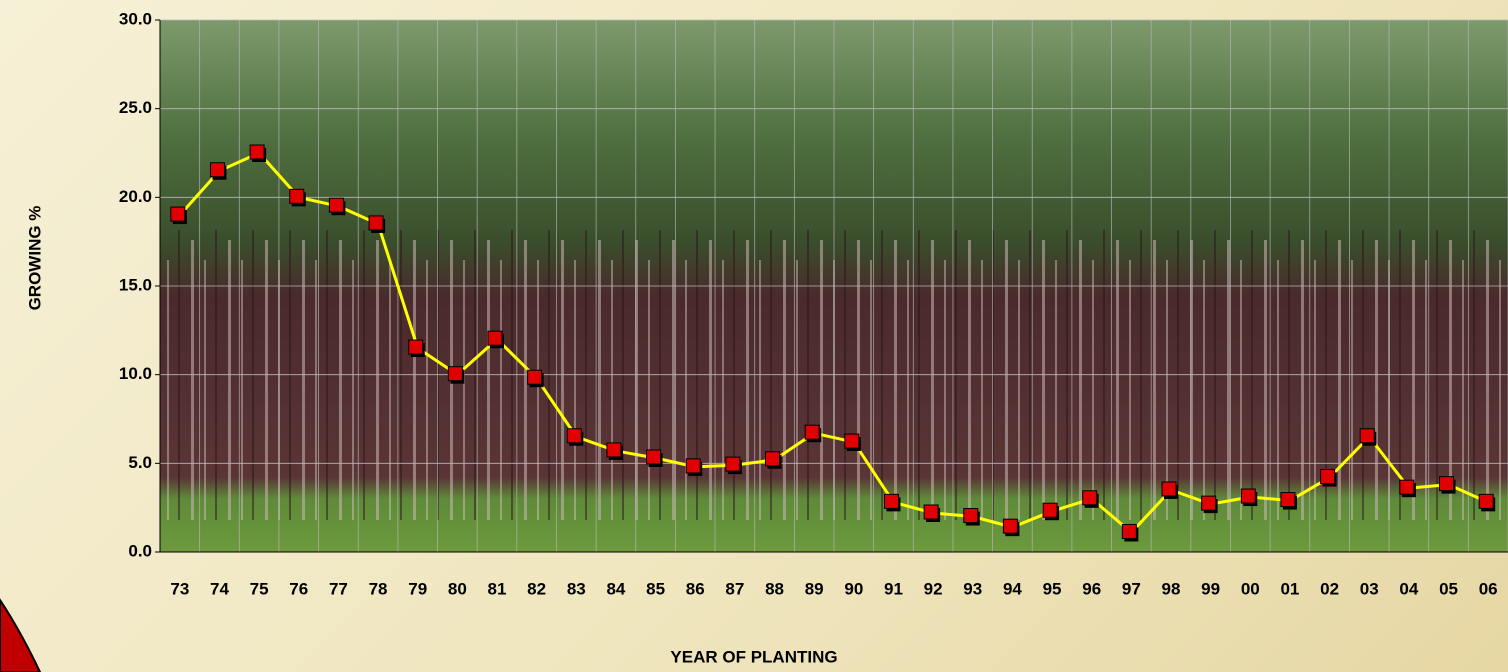  I want to click on y-tick-label: 0.0, so click(140, 550).